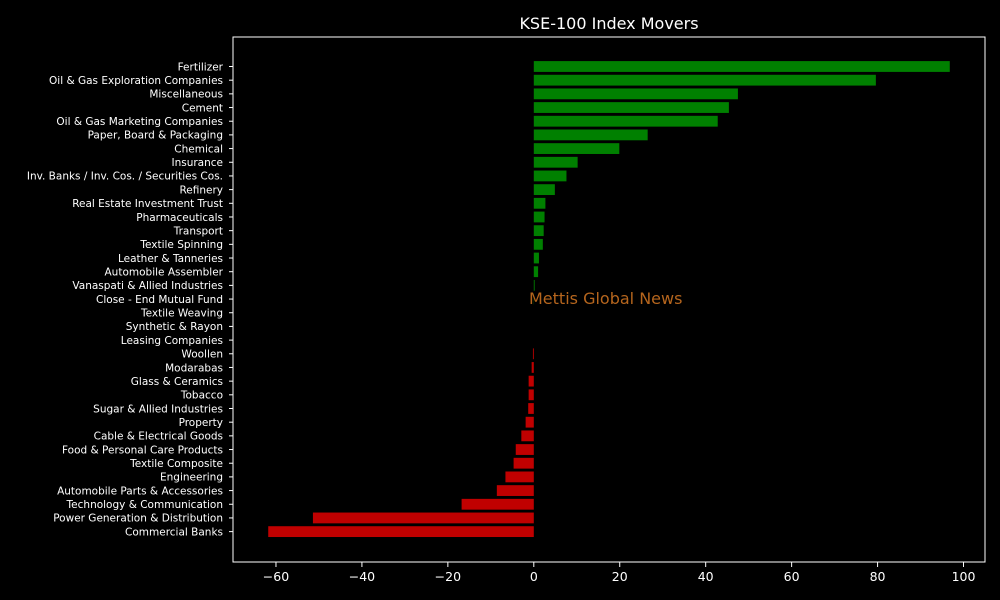 The width and height of the screenshot is (1000, 600). Describe the element at coordinates (144, 505) in the screenshot. I see `category-label: Technology & Communication` at that location.